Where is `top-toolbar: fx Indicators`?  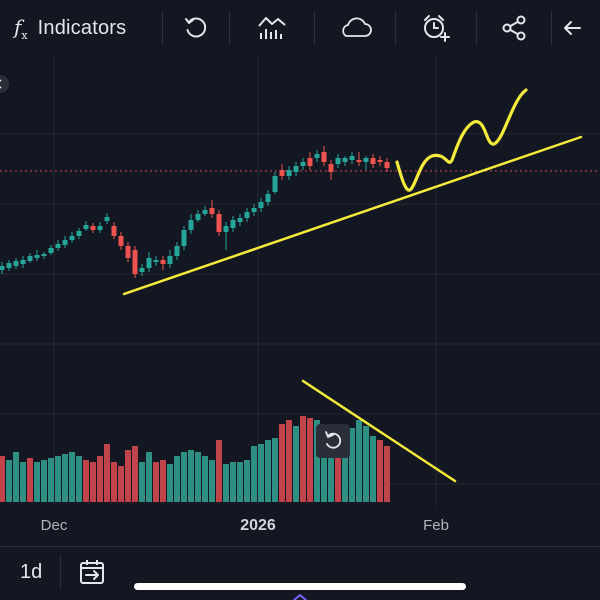
top-toolbar: fx Indicators is located at coordinates (300, 28).